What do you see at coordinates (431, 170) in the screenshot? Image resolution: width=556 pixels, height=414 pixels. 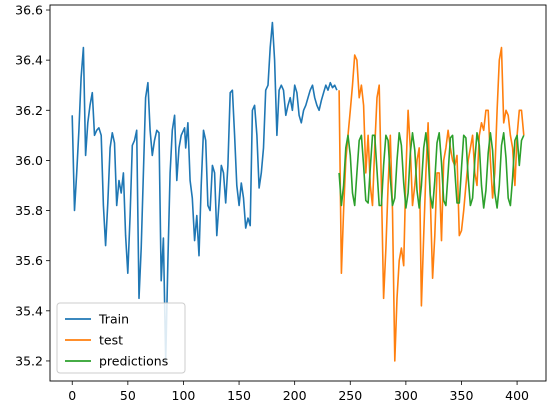 I see `series-line-predictions` at bounding box center [431, 170].